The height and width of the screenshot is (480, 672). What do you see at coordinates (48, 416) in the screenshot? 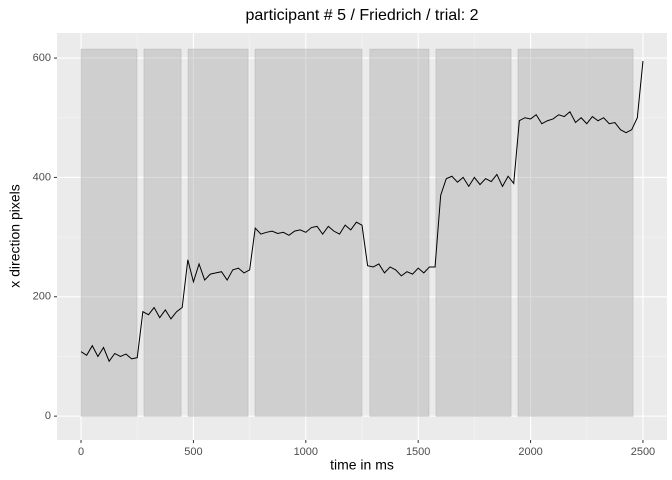
I see `y-tick-label: 0` at bounding box center [48, 416].